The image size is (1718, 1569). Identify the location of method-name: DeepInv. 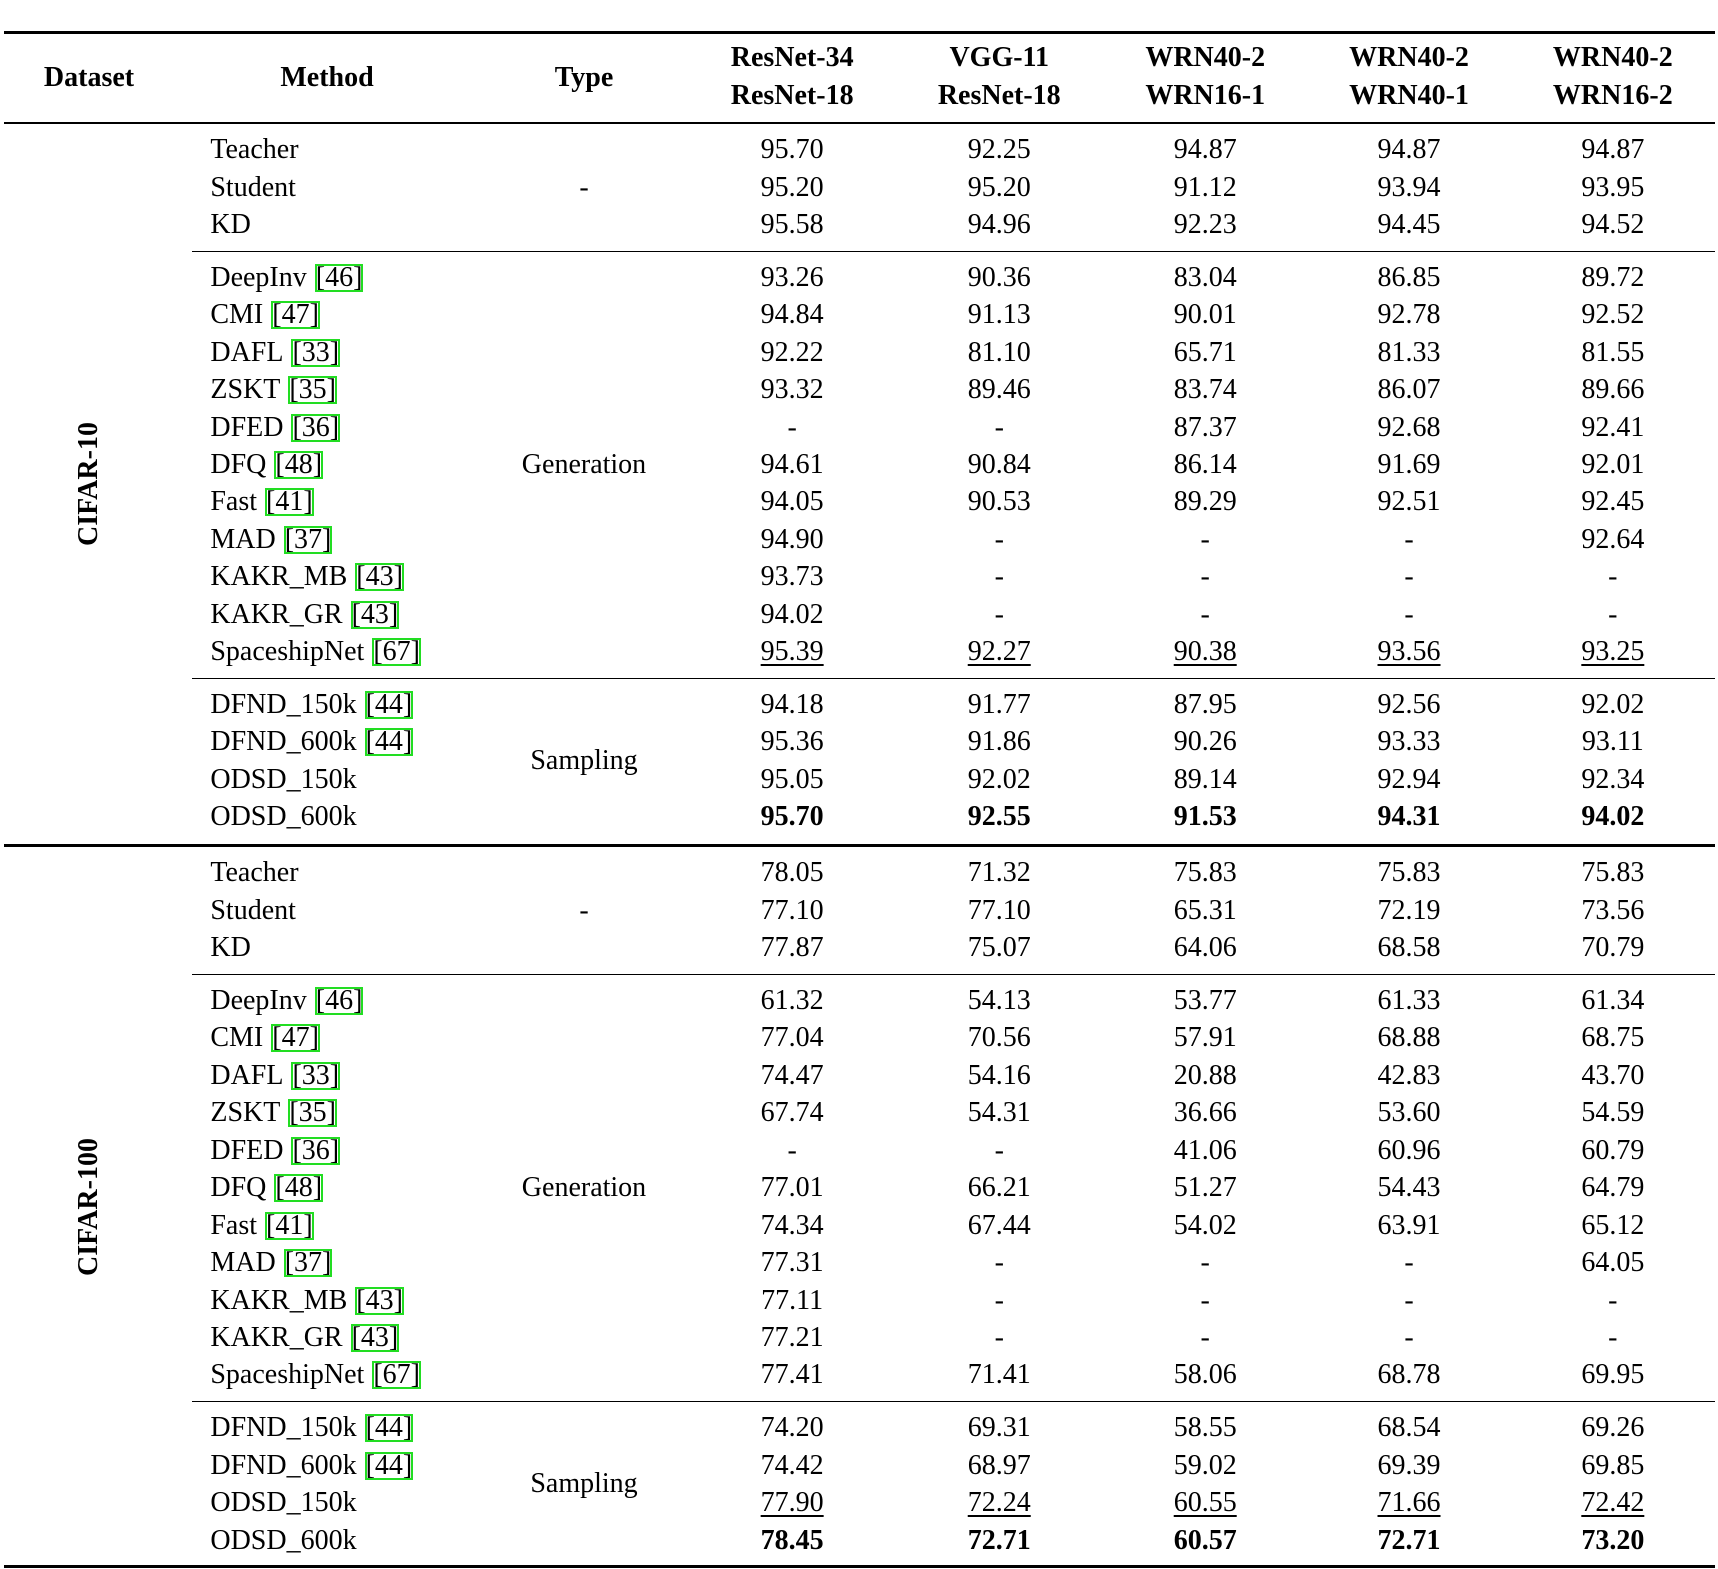
(258, 277).